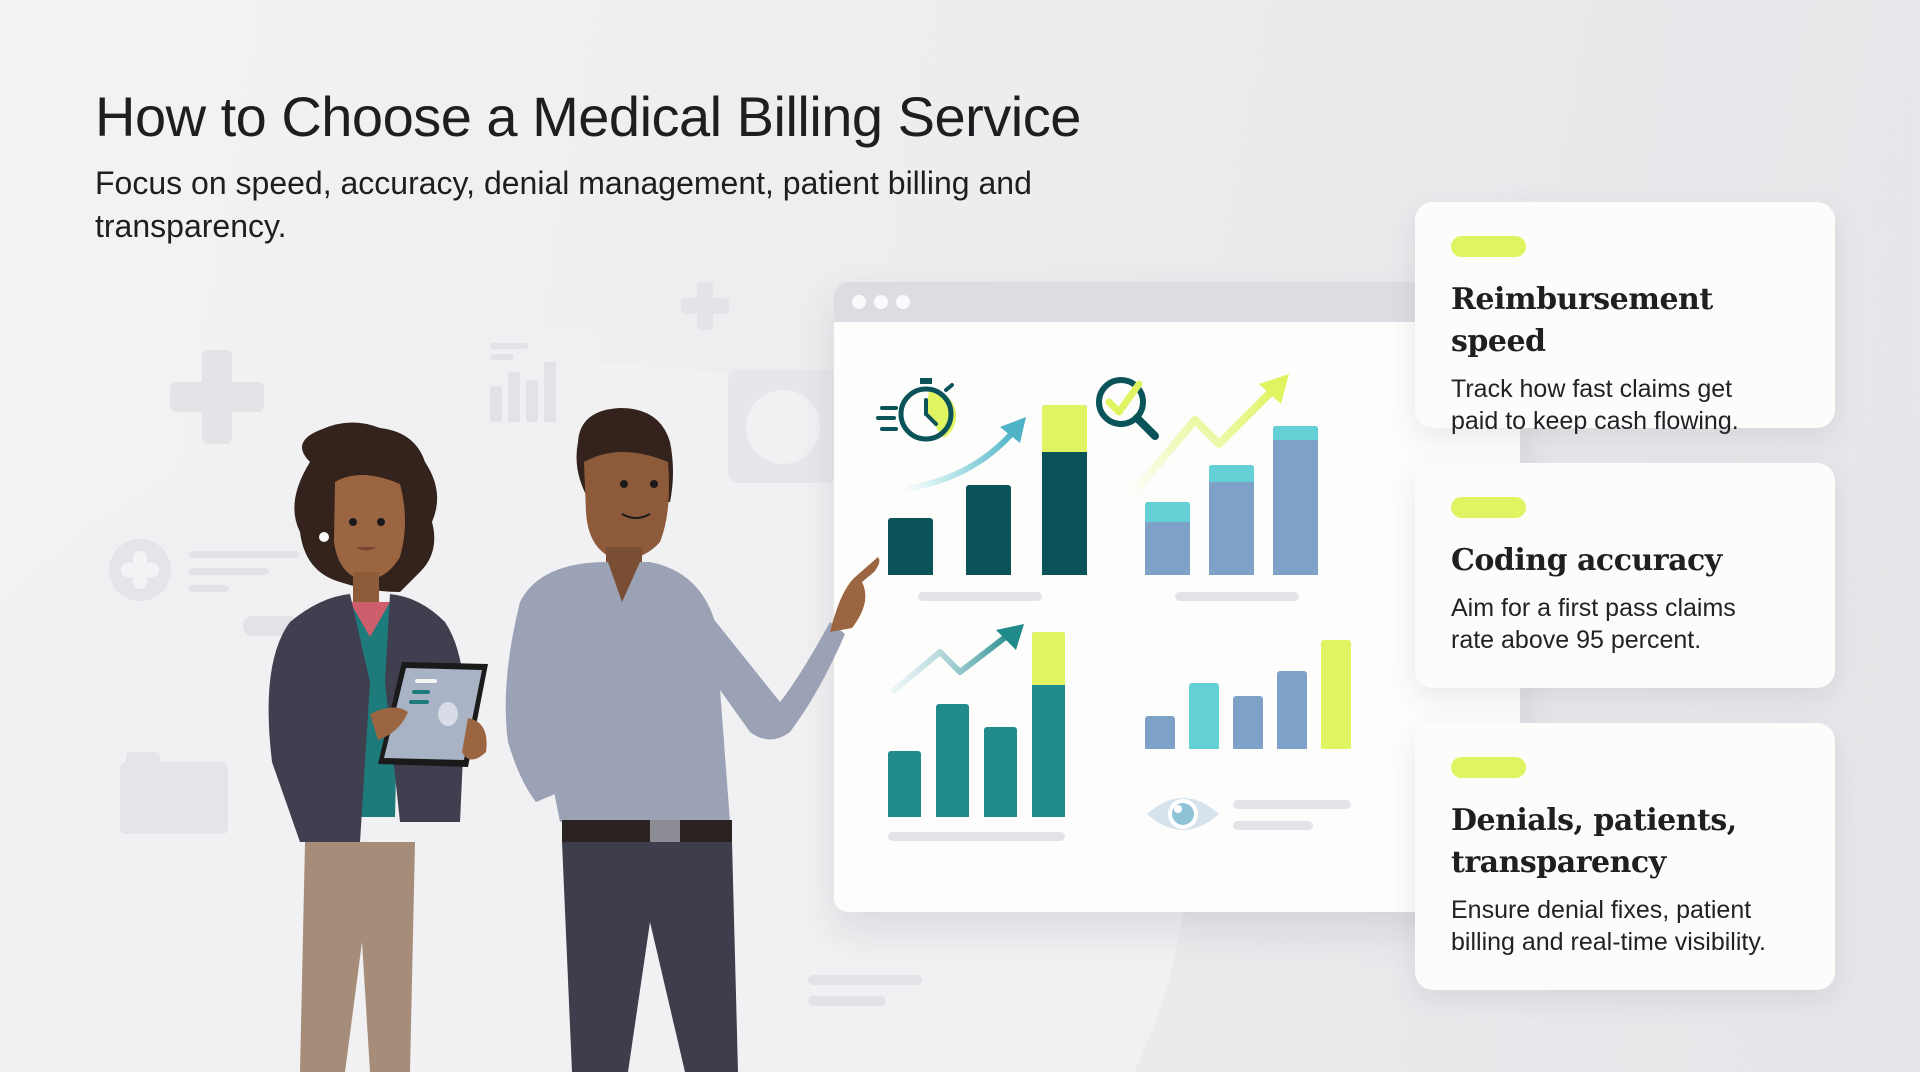 The image size is (1920, 1072). Describe the element at coordinates (783, 426) in the screenshot. I see `pie-card-decoration` at that location.